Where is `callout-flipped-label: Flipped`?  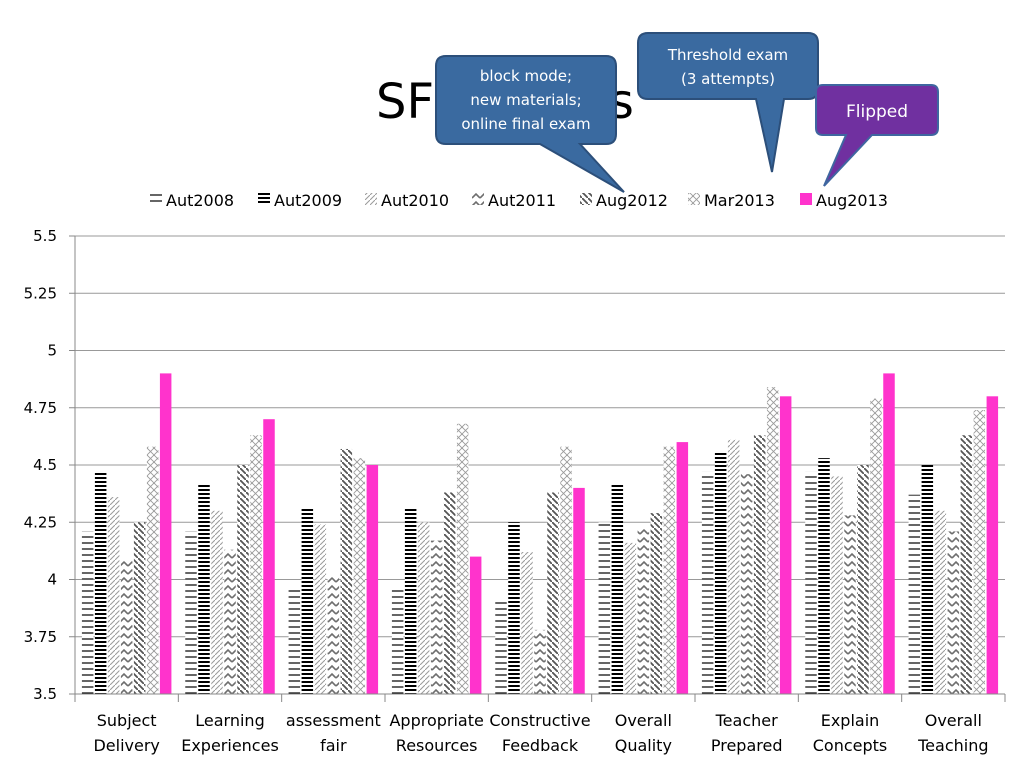
callout-flipped-label: Flipped is located at coordinates (877, 112).